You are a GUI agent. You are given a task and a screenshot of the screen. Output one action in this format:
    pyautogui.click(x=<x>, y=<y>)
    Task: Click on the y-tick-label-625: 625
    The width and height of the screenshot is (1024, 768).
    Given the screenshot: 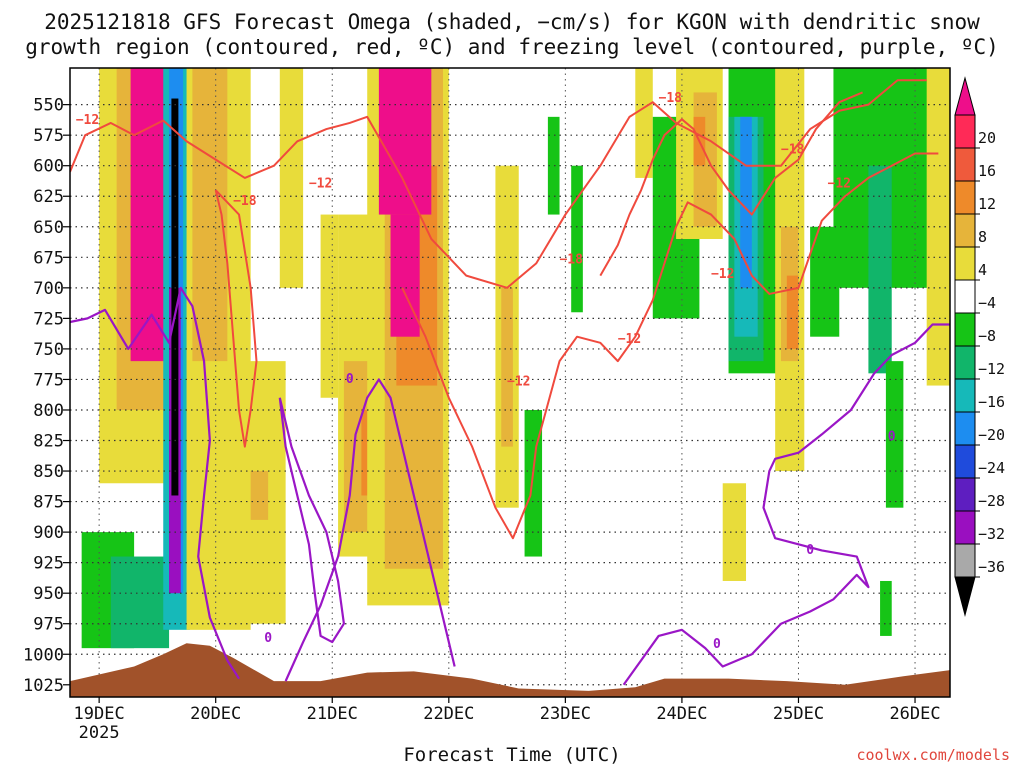 What is the action you would take?
    pyautogui.click(x=48, y=197)
    